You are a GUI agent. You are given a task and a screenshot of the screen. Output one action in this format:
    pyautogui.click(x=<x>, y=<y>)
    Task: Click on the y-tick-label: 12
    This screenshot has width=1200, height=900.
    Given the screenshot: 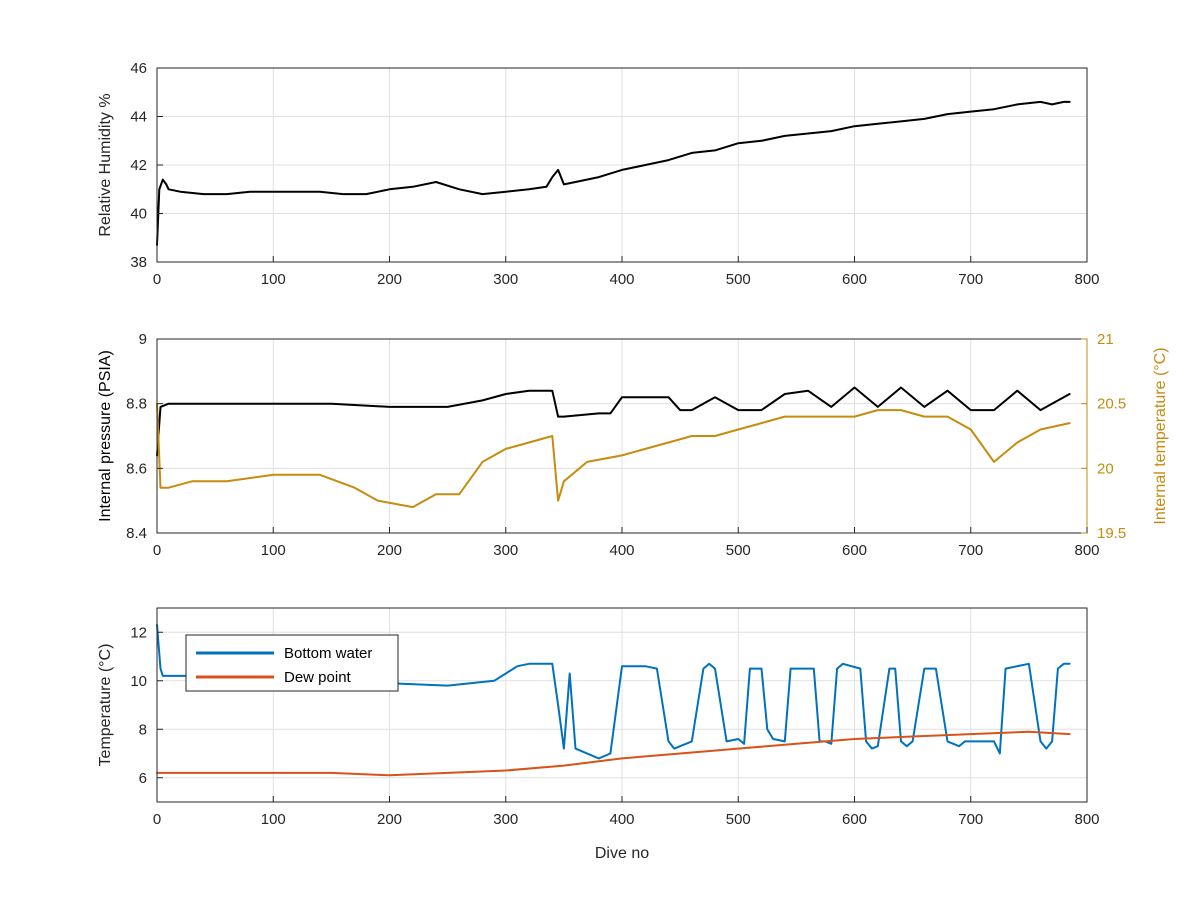 What is the action you would take?
    pyautogui.click(x=138, y=632)
    